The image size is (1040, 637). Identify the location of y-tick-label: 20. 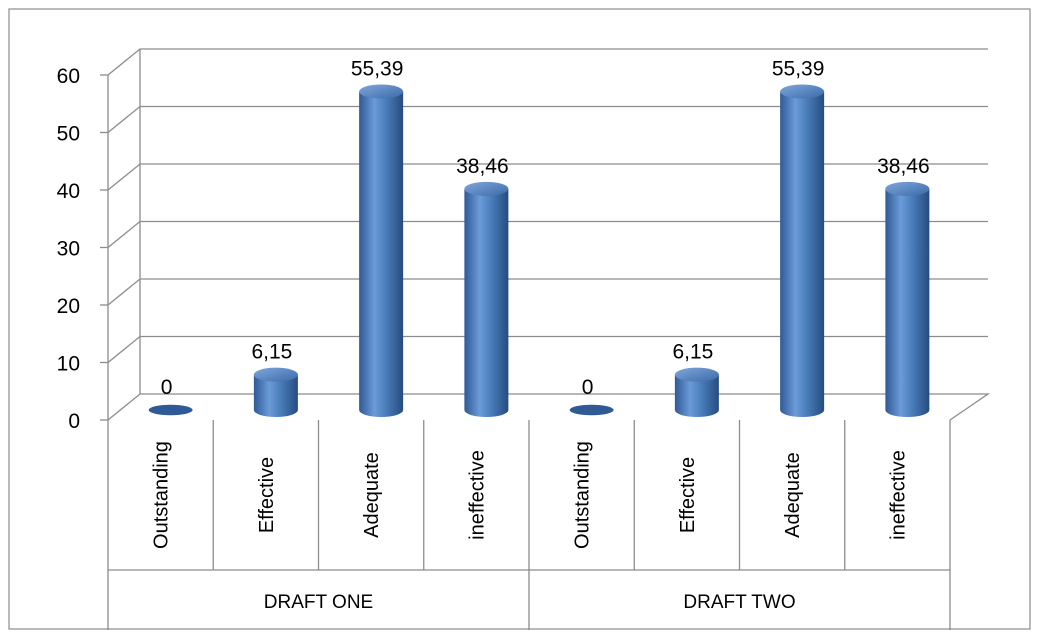
(68, 306).